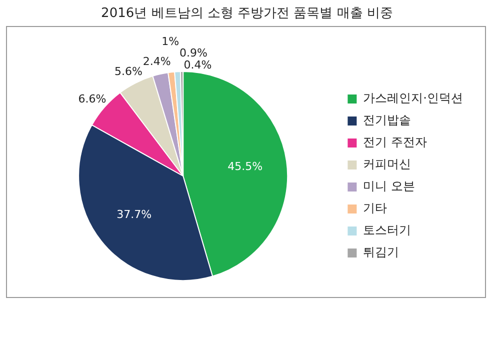  What do you see at coordinates (156, 61) in the screenshot?
I see `data-label: 2.4%` at bounding box center [156, 61].